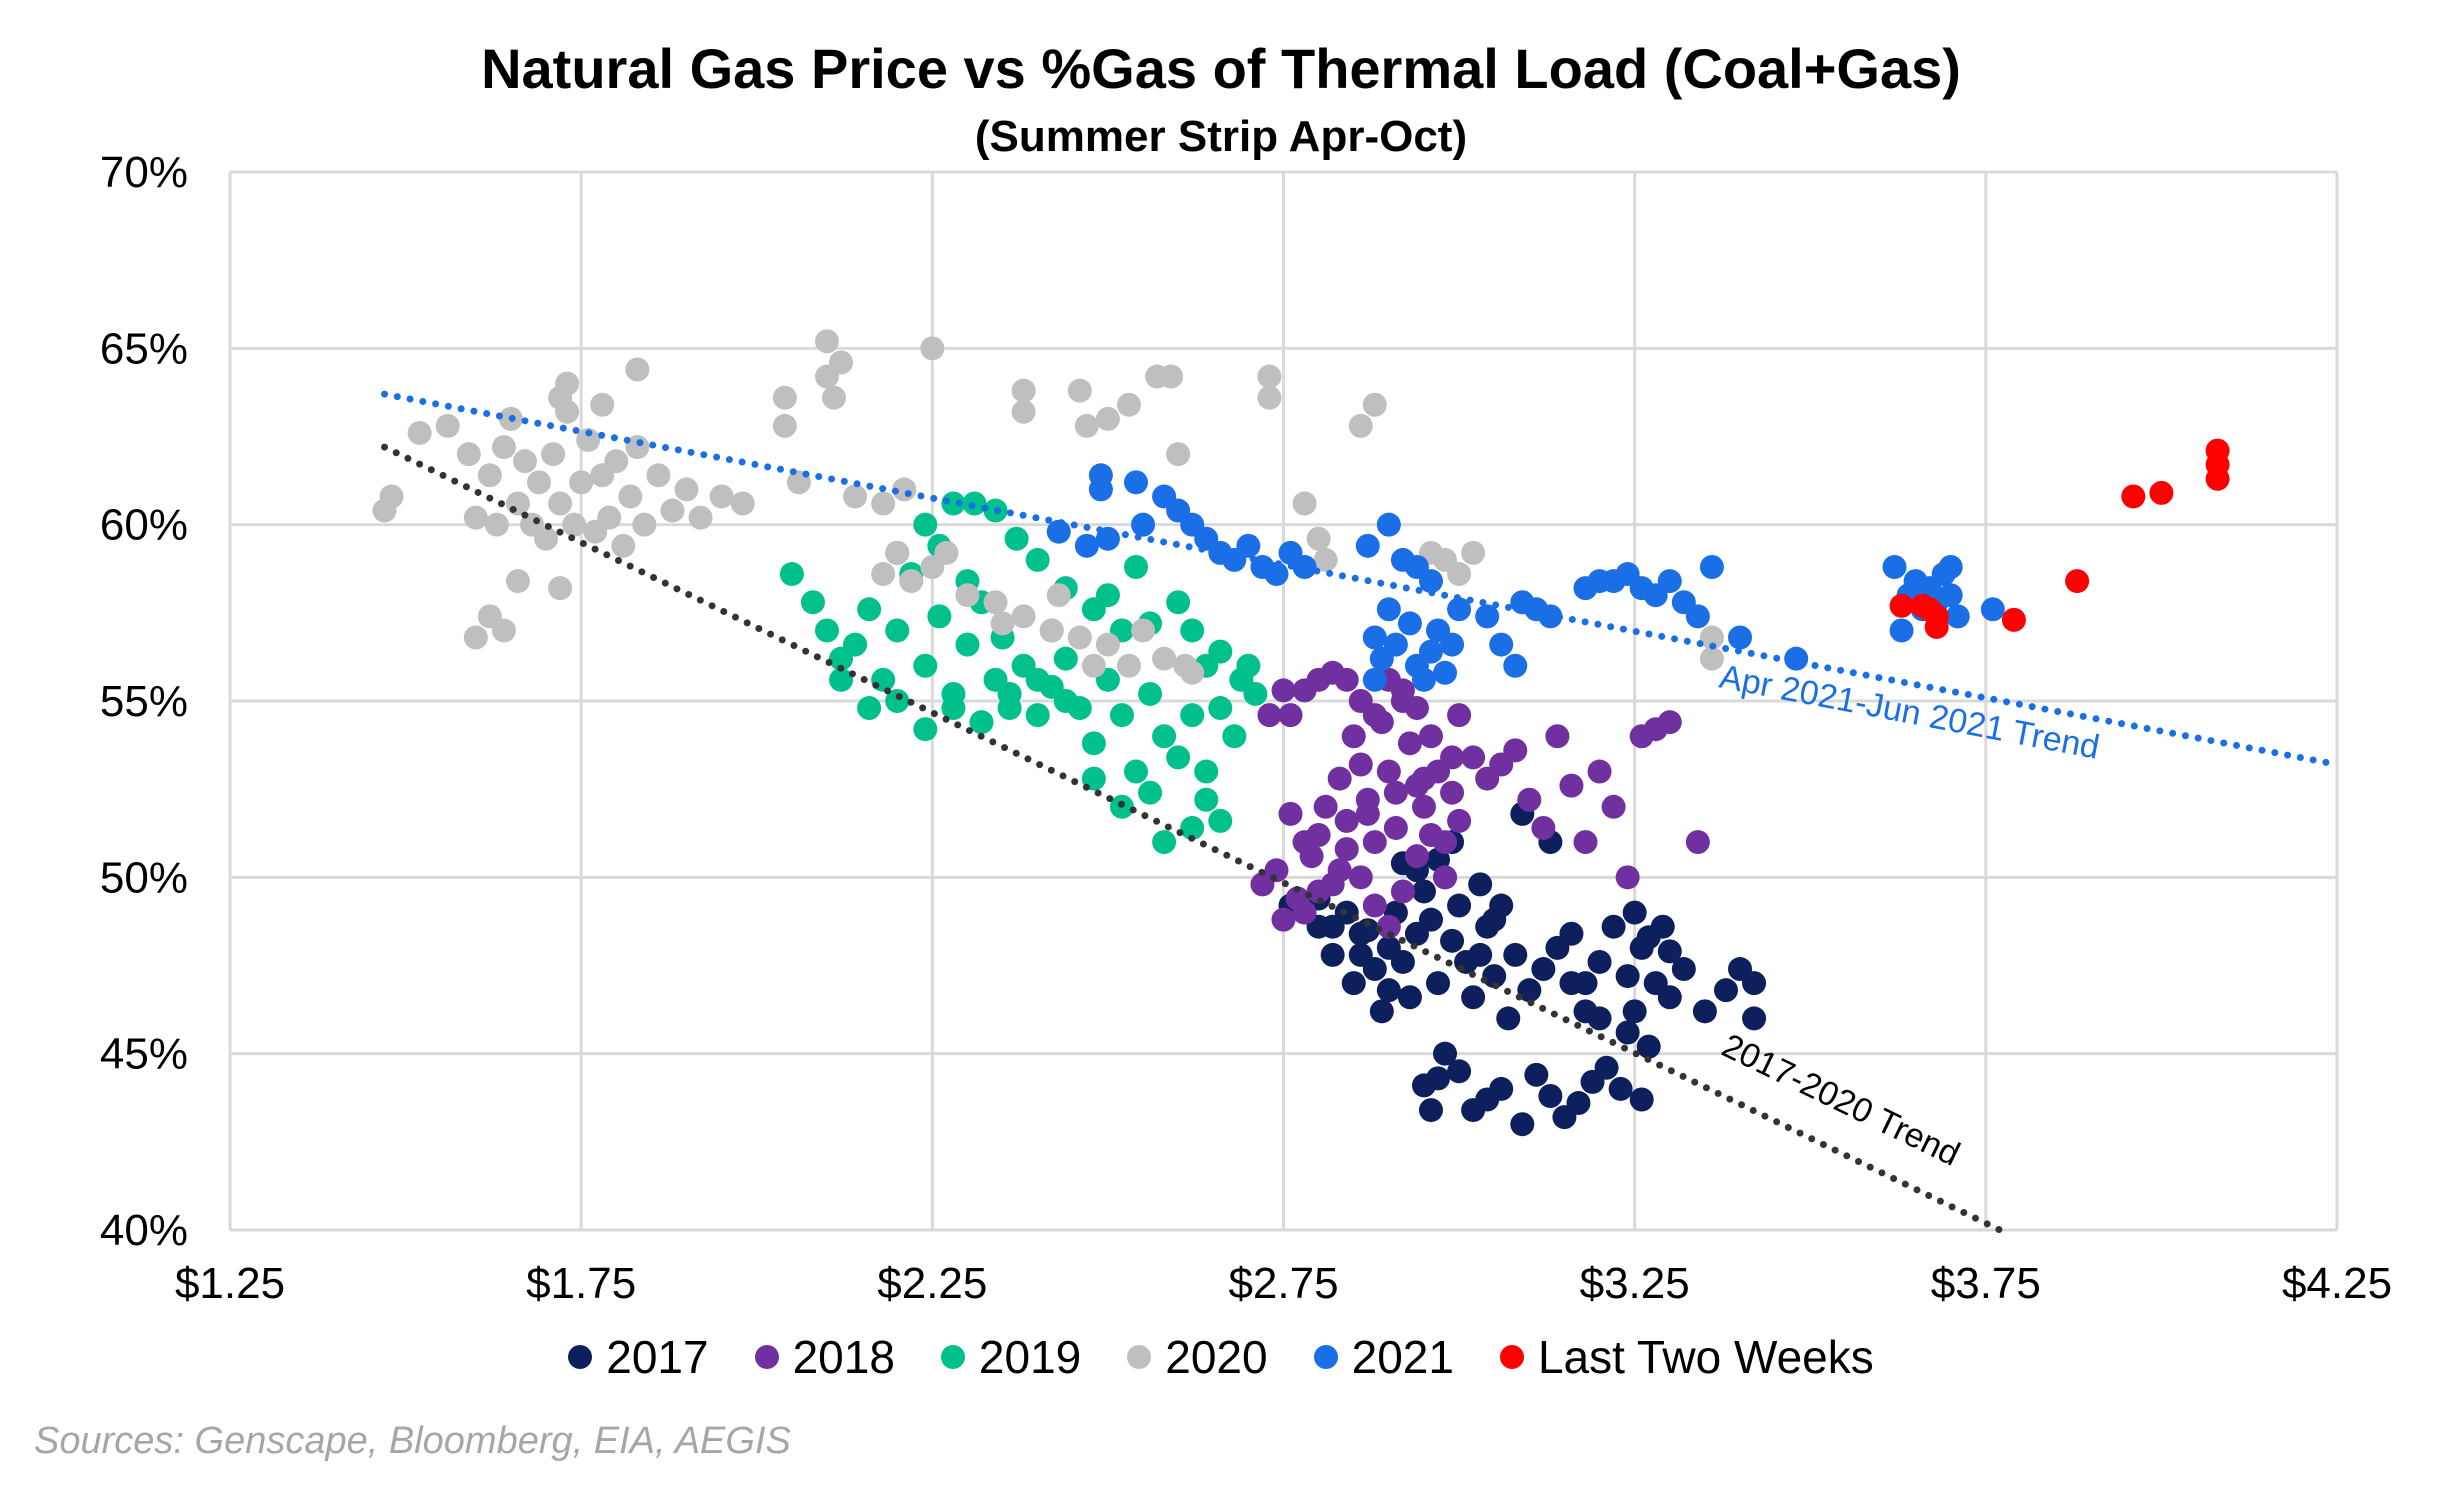 This screenshot has height=1485, width=2442. Describe the element at coordinates (1216, 1357) in the screenshot. I see `legend-label: 2020` at that location.